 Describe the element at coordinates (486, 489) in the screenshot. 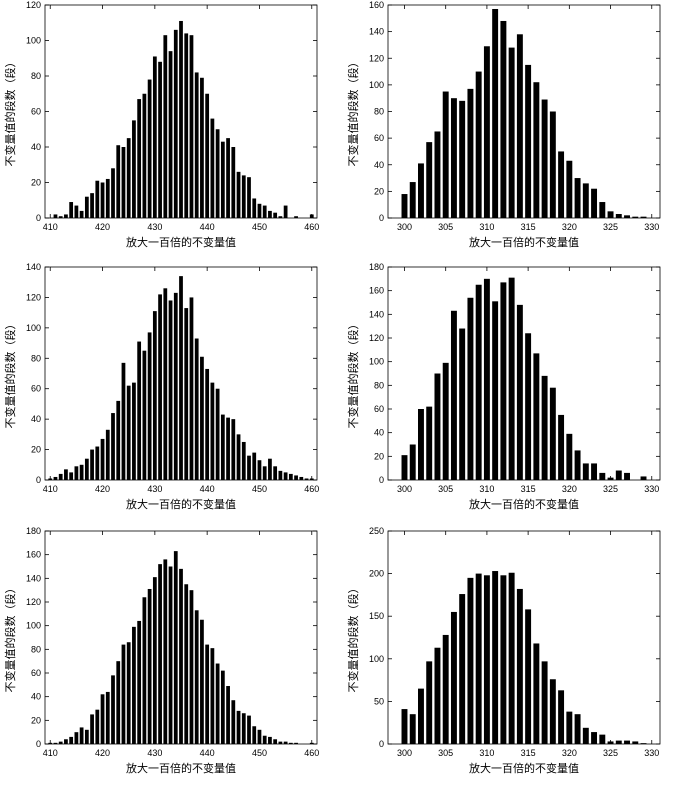

I see `x-tick-label: 310` at that location.